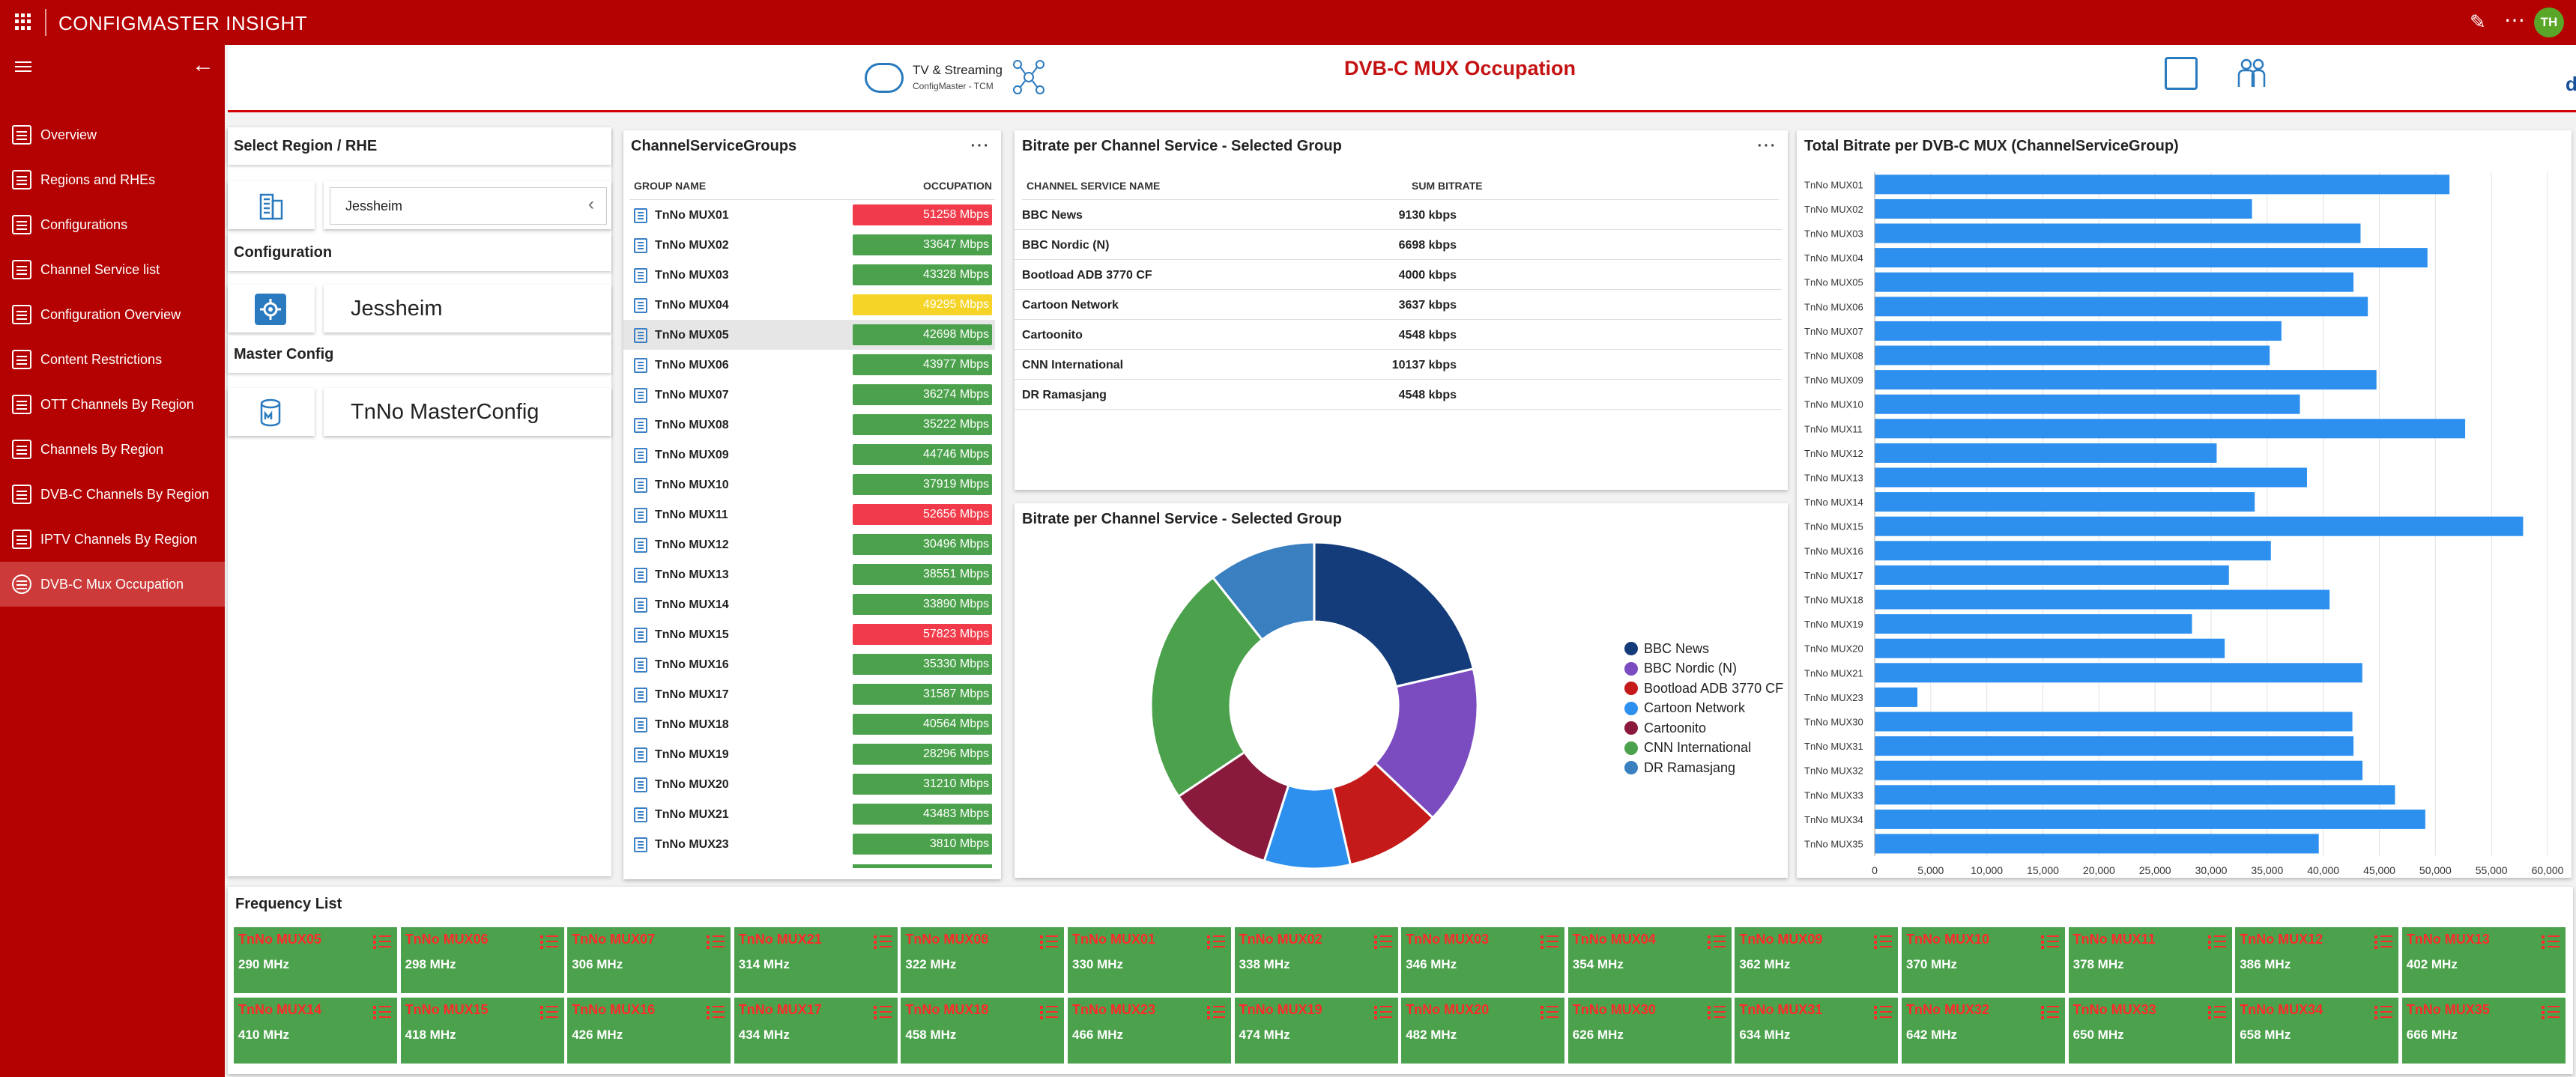 Image resolution: width=2576 pixels, height=1077 pixels. Describe the element at coordinates (809, 664) in the screenshot. I see `table-row: TnNo MUX16 35330 Mbps` at that location.